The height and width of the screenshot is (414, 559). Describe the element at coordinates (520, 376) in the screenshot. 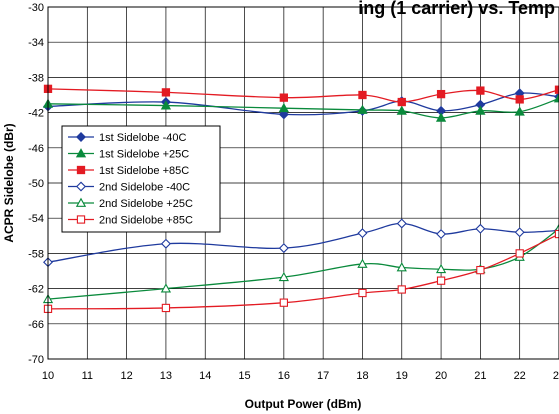

I see `x-tick-label: 22` at that location.